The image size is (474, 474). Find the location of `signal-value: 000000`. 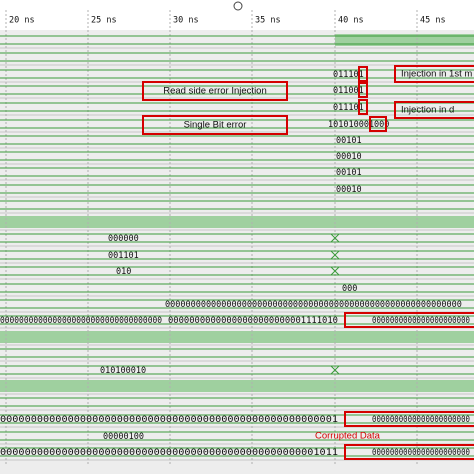

signal-value: 000000 is located at coordinates (123, 239).